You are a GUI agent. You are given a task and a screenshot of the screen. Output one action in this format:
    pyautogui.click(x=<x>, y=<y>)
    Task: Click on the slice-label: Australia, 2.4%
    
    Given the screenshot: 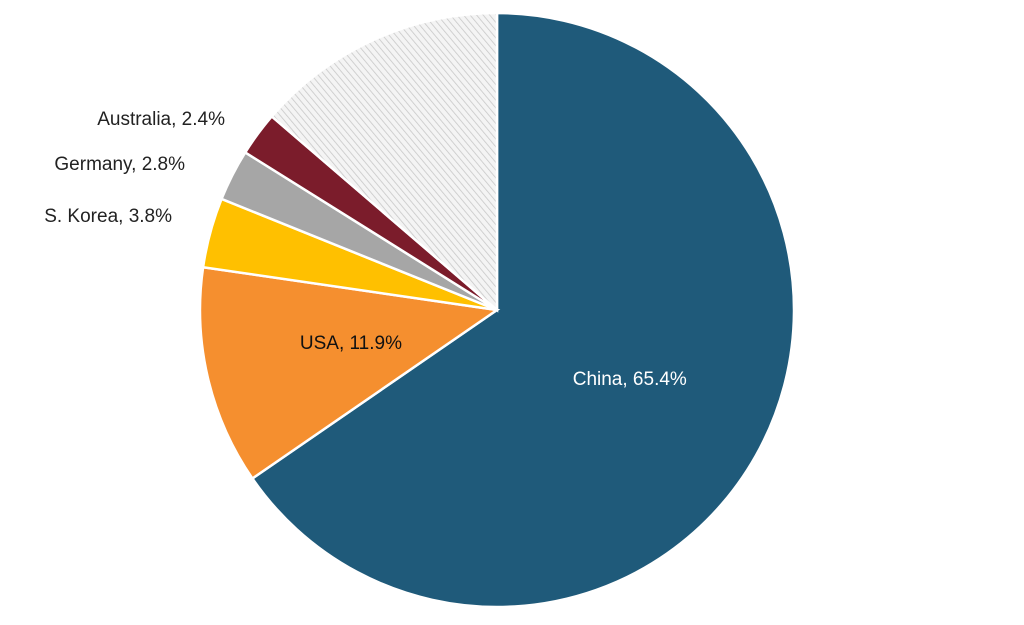 What is the action you would take?
    pyautogui.click(x=161, y=119)
    